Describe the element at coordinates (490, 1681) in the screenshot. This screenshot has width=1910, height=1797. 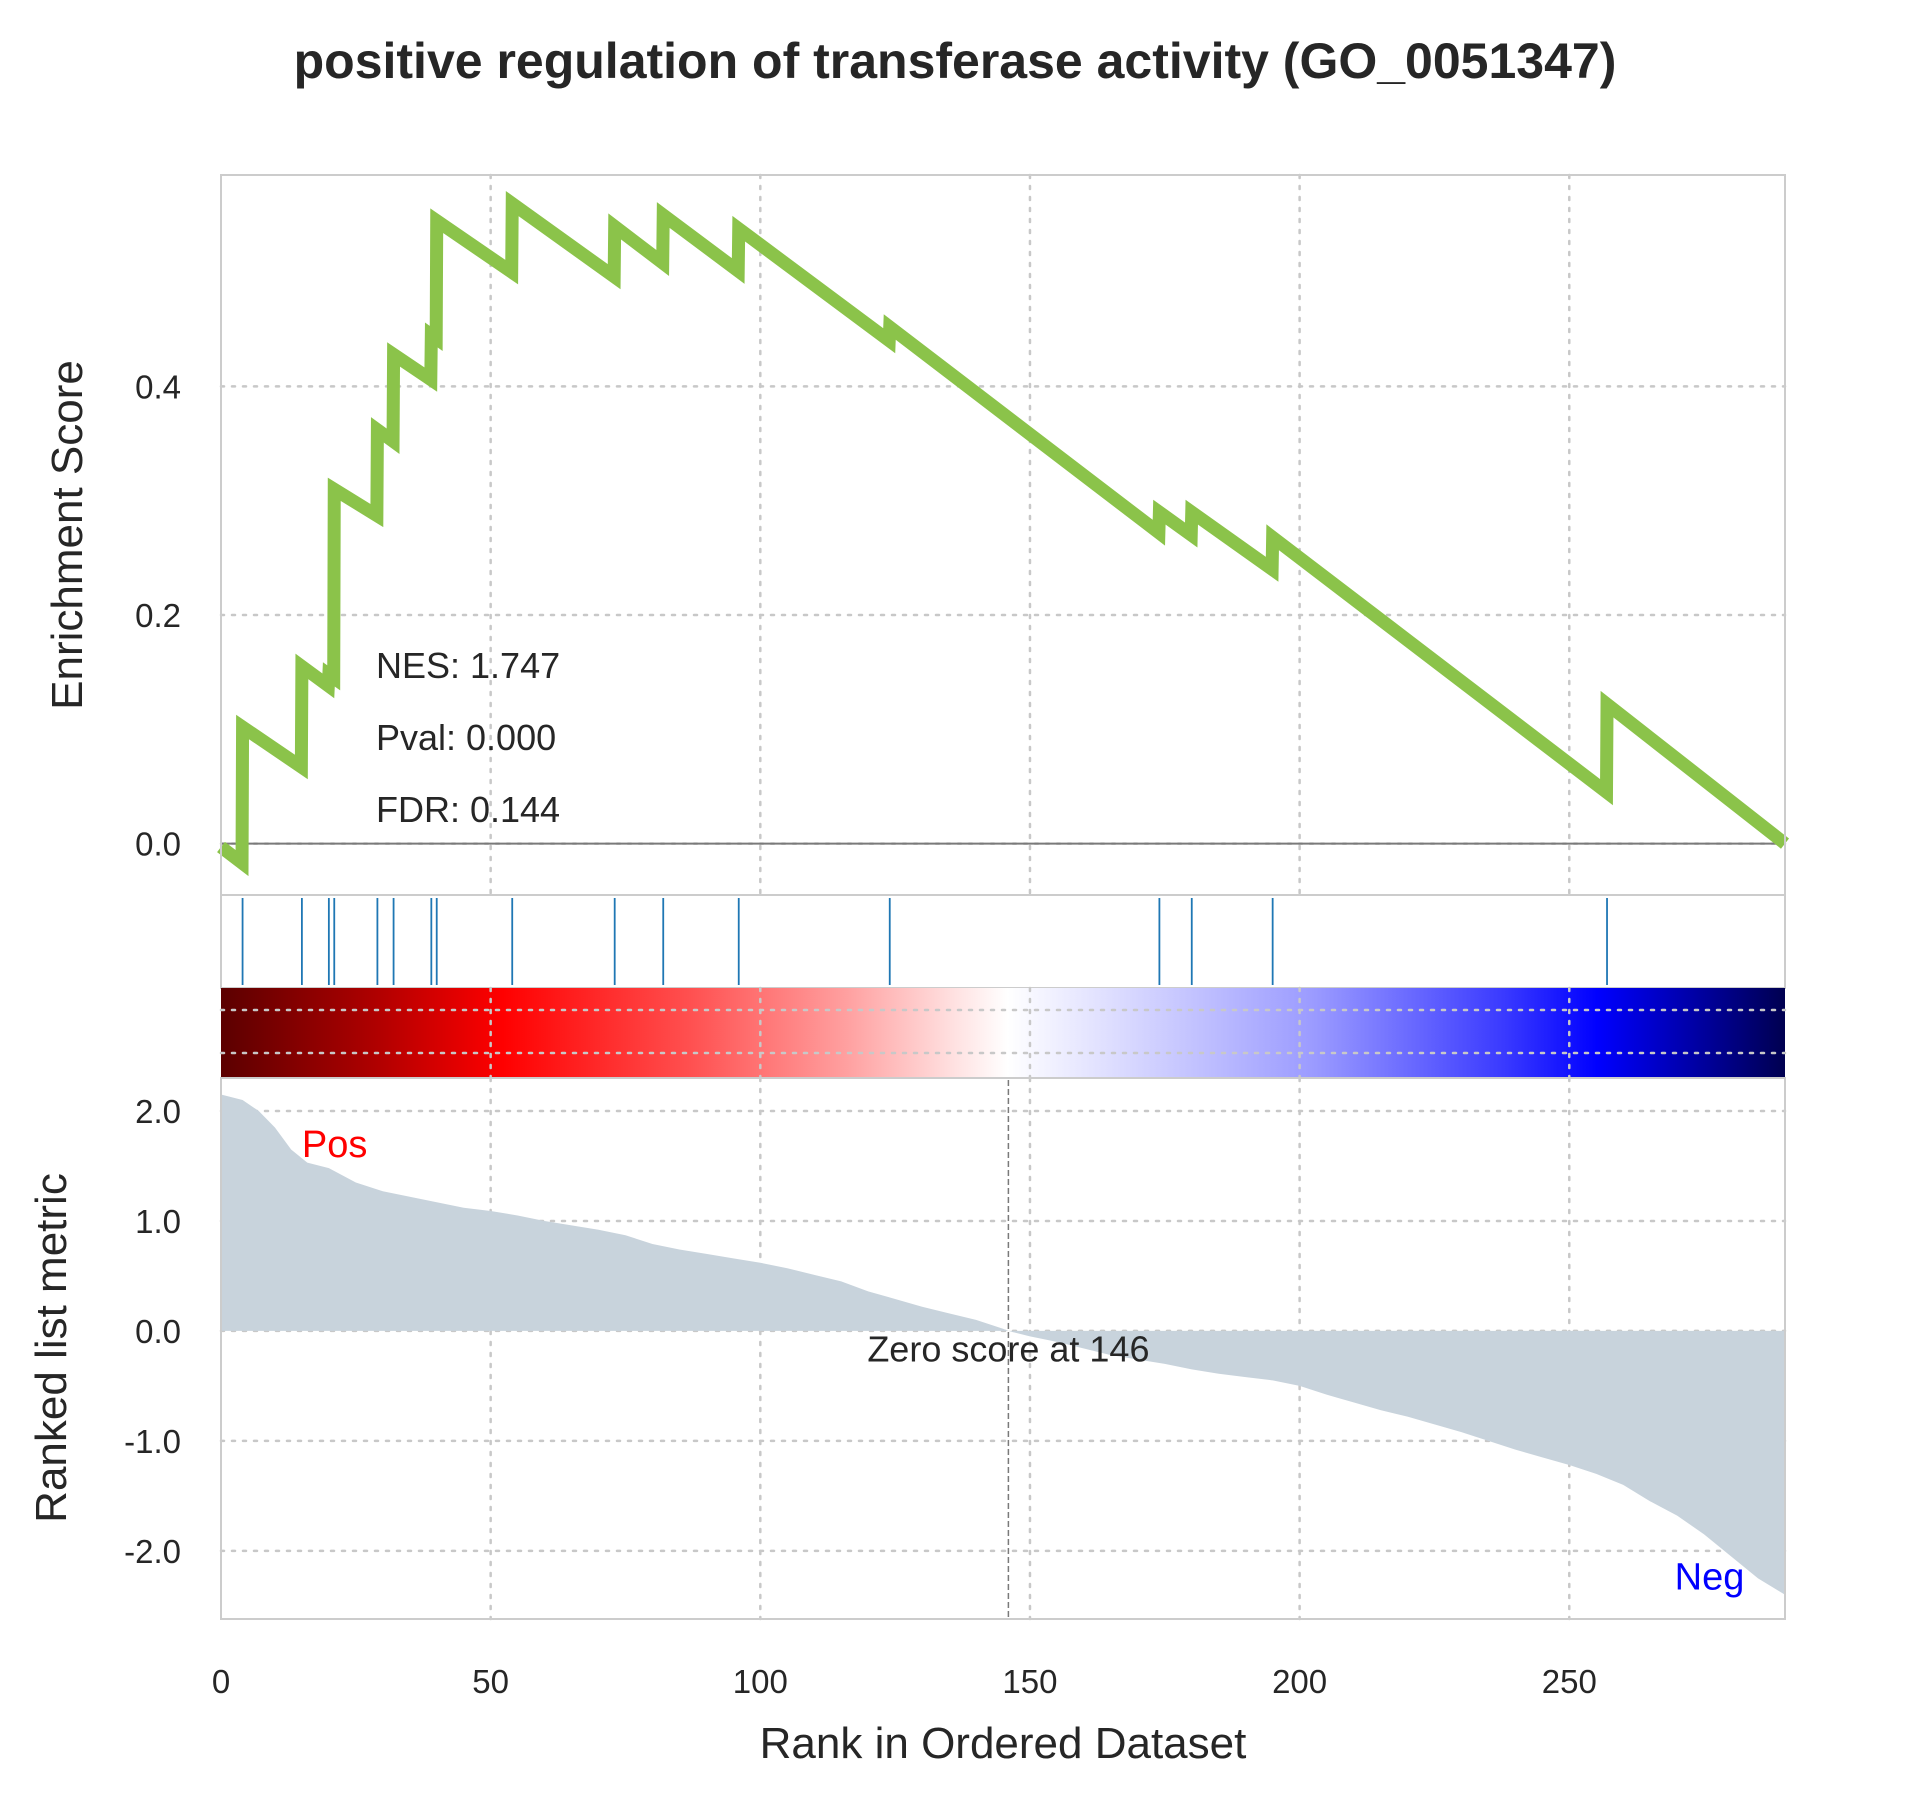
I see `x-tick-label: 50` at that location.